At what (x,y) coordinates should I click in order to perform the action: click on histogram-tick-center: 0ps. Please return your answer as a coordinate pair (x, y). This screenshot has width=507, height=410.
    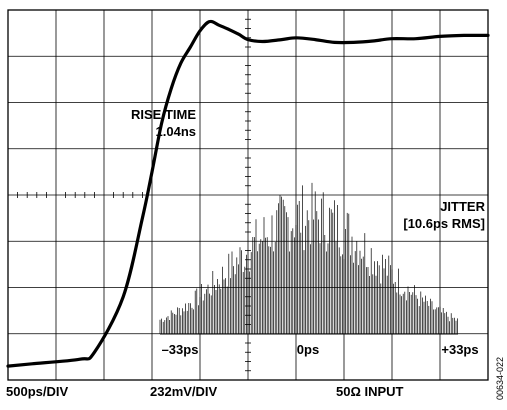
    Looking at the image, I should click on (308, 349).